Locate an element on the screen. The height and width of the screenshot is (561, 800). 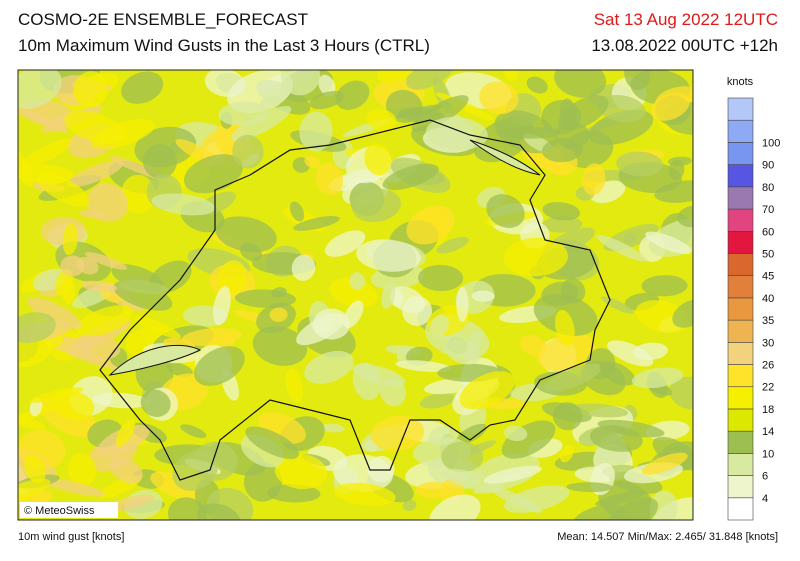
legend-label: 14 is located at coordinates (768, 432).